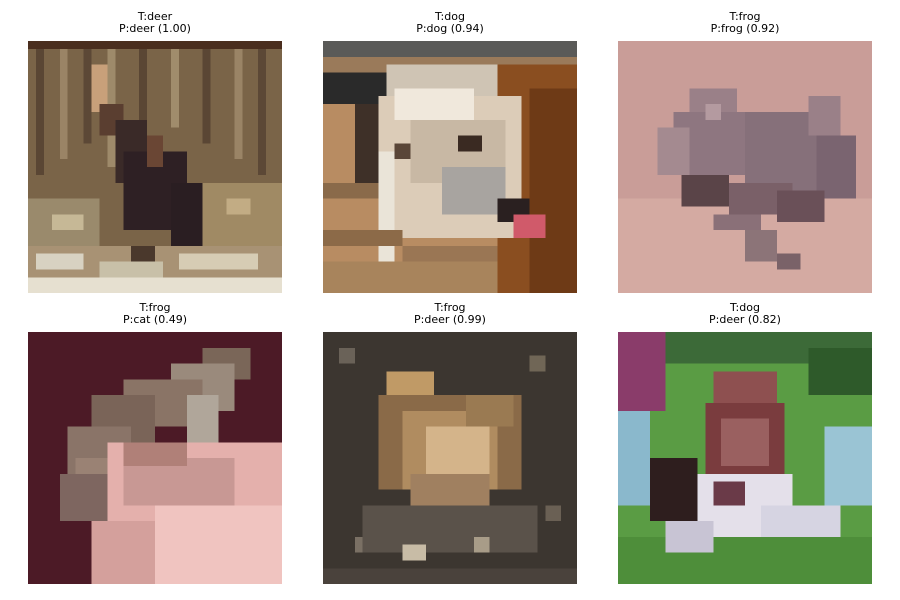  Describe the element at coordinates (155, 28) in the screenshot. I see `predicted-label: P:deer (1.00)` at that location.